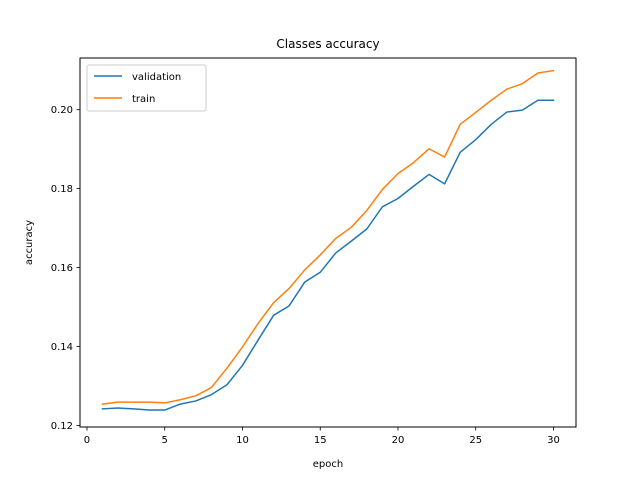  What do you see at coordinates (328, 464) in the screenshot?
I see `x-axis-label: epoch` at bounding box center [328, 464].